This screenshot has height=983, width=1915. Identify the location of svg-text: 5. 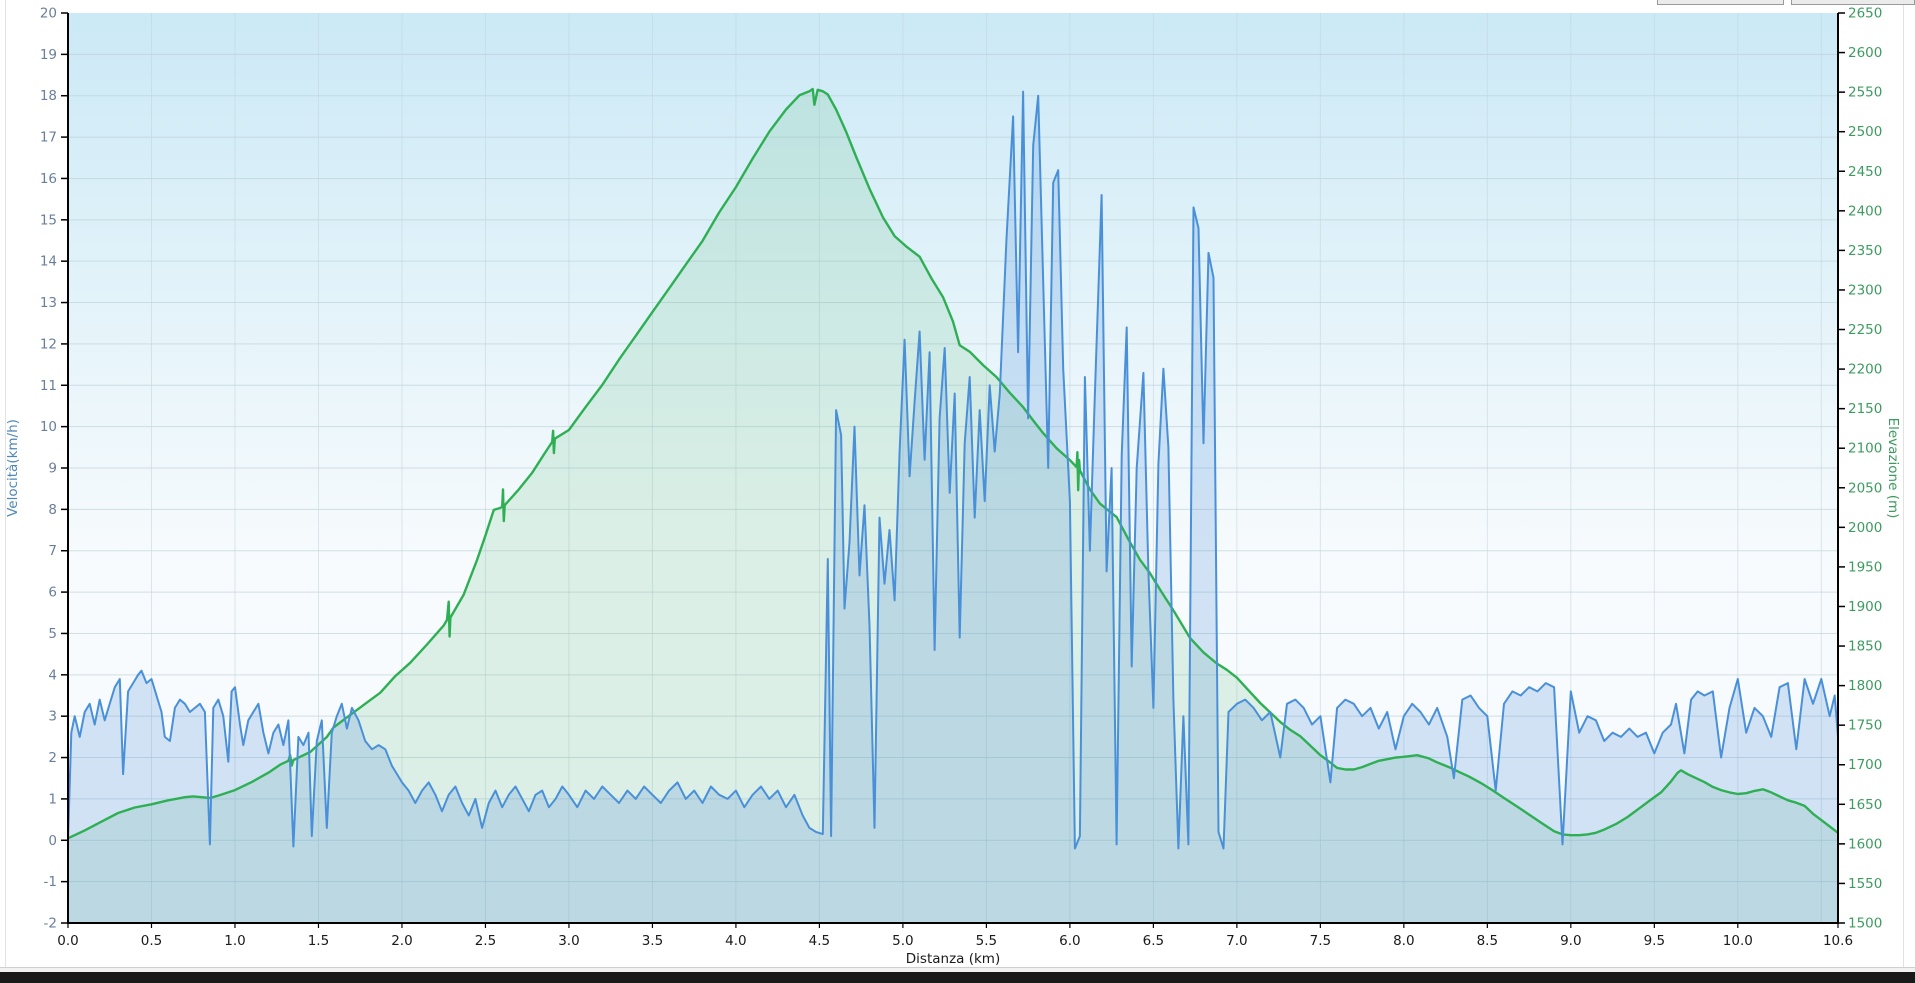
(52, 634).